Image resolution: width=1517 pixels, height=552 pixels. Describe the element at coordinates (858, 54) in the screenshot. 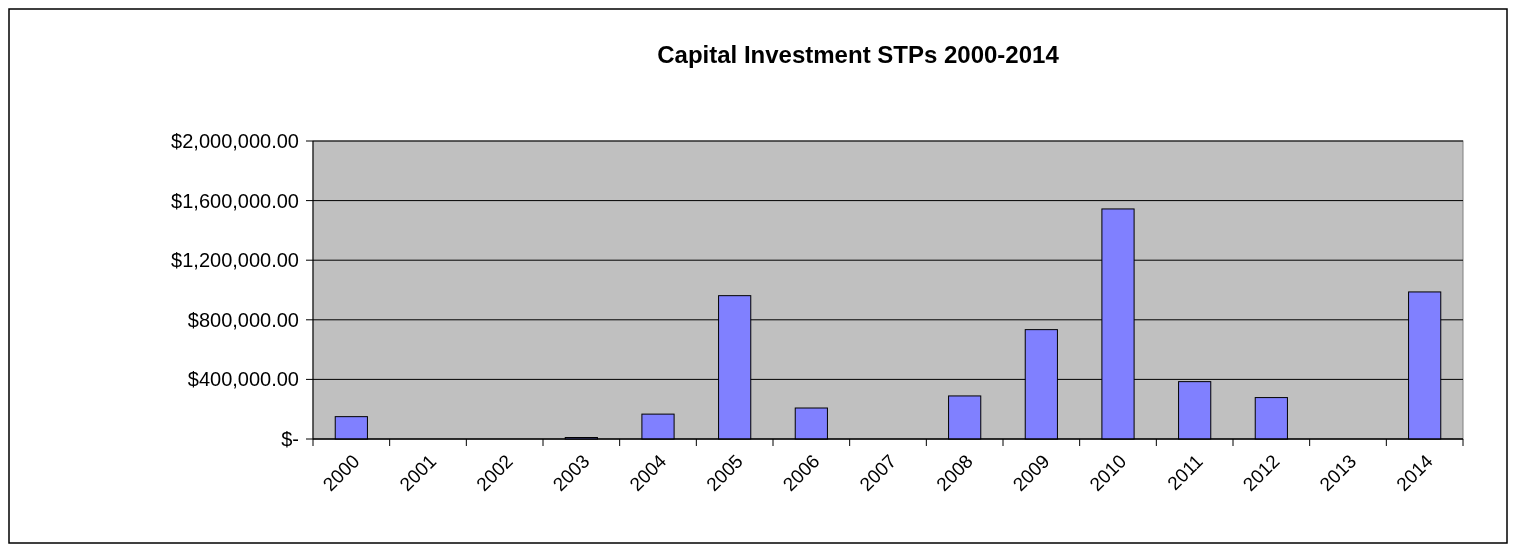

I see `chart-title: Capital Investment STPs 2000-2014` at that location.